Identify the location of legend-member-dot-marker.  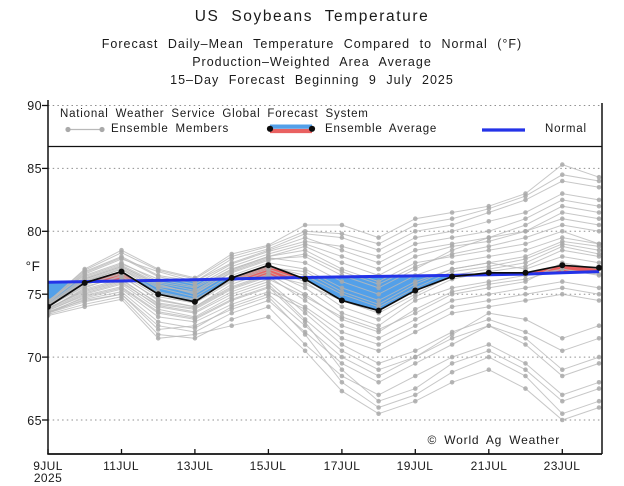
(102, 129).